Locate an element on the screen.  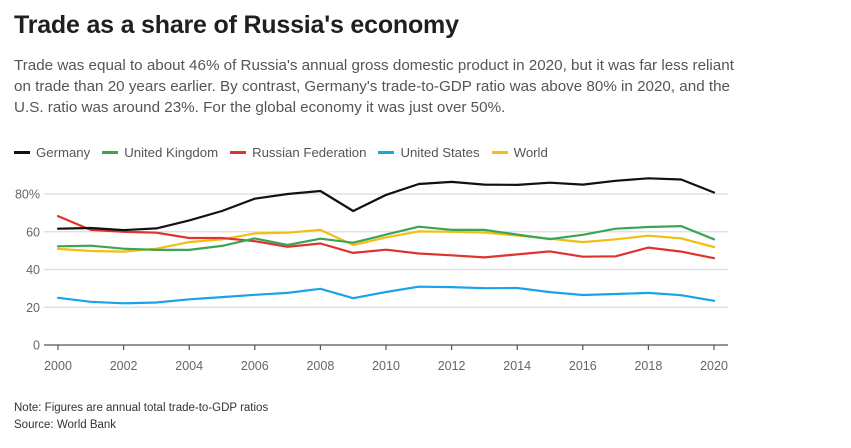
series-line-united-kingdom is located at coordinates (386, 238).